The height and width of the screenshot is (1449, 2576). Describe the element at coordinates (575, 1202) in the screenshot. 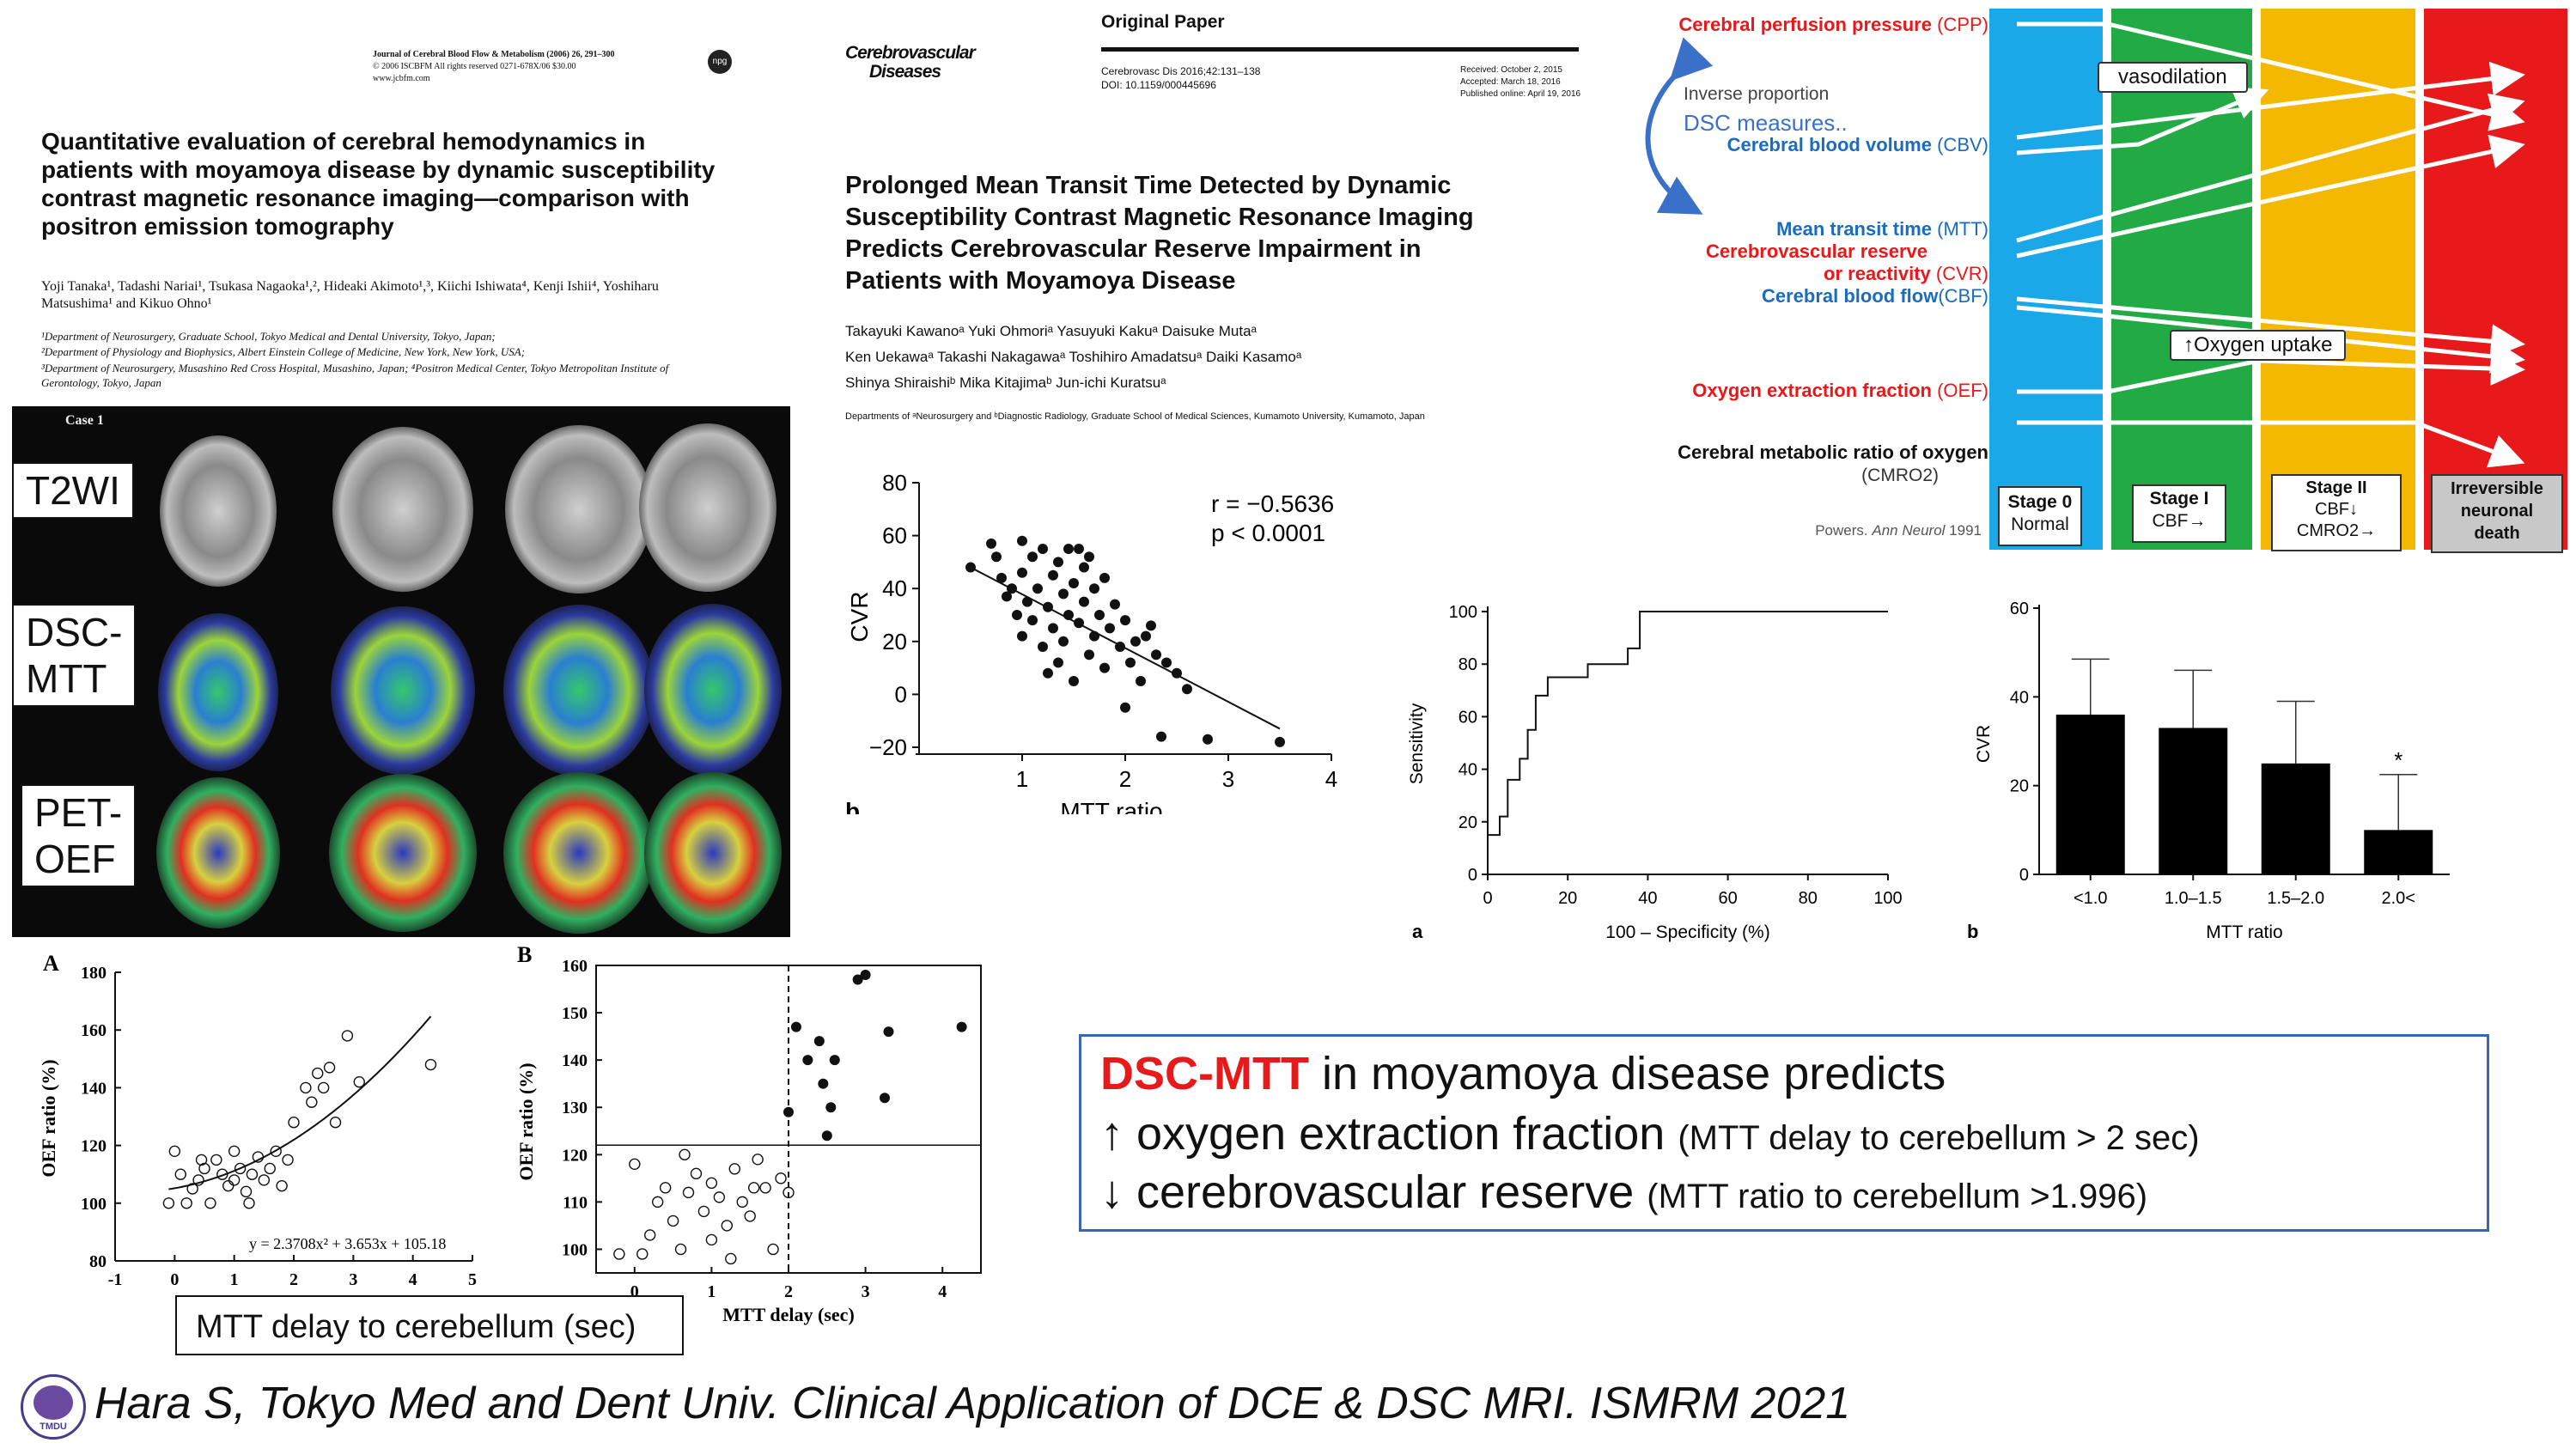

I see `y-tick-label: 110` at that location.